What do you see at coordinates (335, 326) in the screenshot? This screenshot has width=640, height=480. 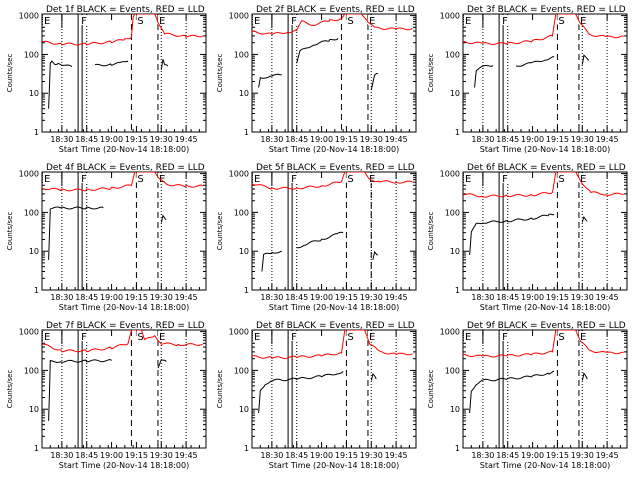 I see `panel-title: Det 8f BLACK = Events, RED = LLD` at bounding box center [335, 326].